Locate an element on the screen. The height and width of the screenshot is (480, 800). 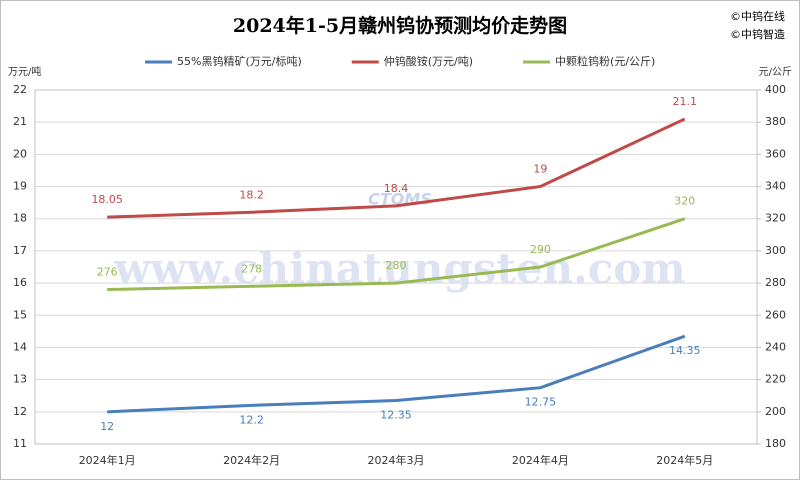
y2-tick-label: 320 is located at coordinates (775, 218).